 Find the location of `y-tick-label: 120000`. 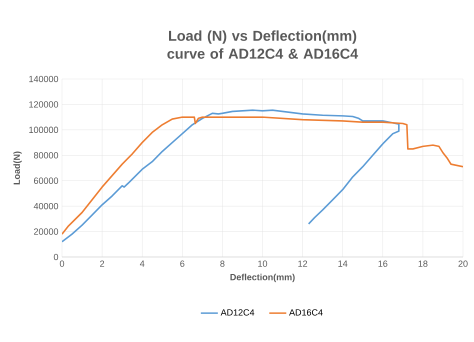

y-tick-label: 120000 is located at coordinates (43, 104).